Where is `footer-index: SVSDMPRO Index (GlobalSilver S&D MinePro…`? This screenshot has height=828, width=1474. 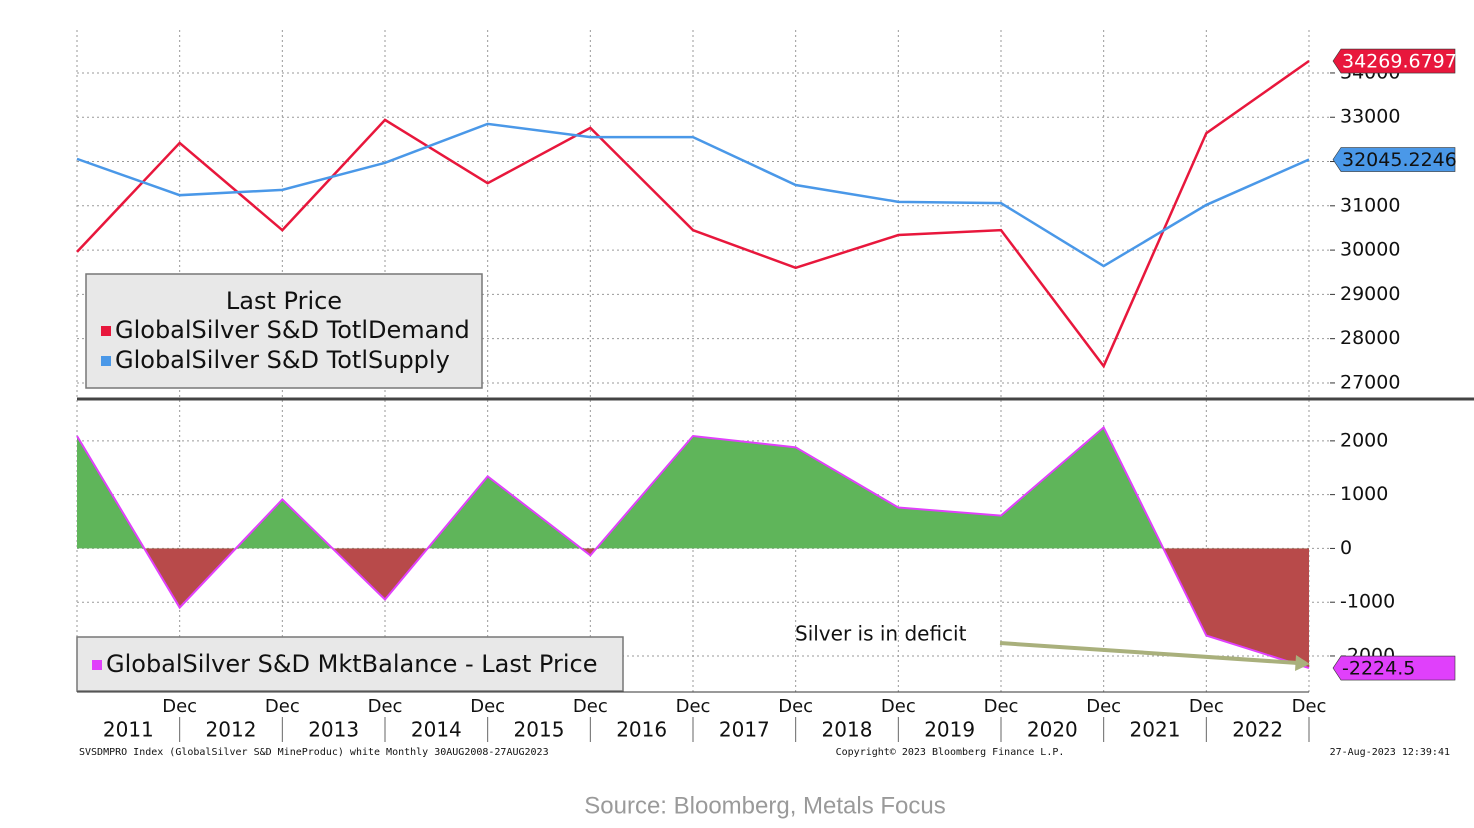 footer-index: SVSDMPRO Index (GlobalSilver S&D MinePro… is located at coordinates (314, 752).